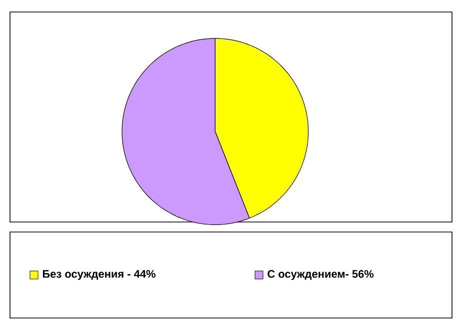 The height and width of the screenshot is (329, 456). What do you see at coordinates (99, 275) in the screenshot?
I see `legend-label: Без осуждения - 44%` at bounding box center [99, 275].